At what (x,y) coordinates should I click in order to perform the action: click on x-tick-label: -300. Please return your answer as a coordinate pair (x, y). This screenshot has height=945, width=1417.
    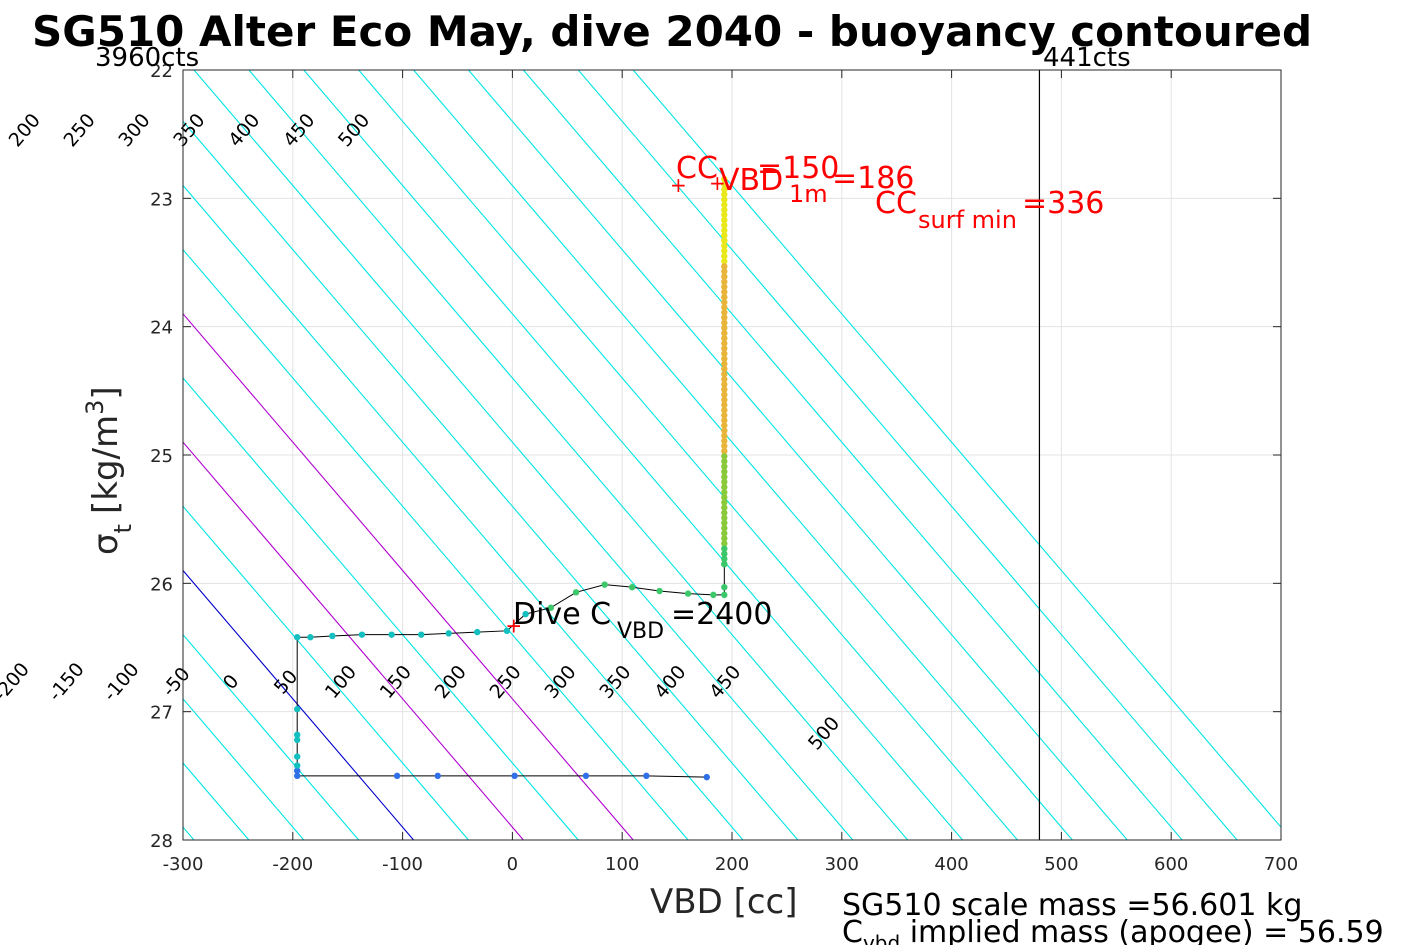
    Looking at the image, I should click on (183, 864).